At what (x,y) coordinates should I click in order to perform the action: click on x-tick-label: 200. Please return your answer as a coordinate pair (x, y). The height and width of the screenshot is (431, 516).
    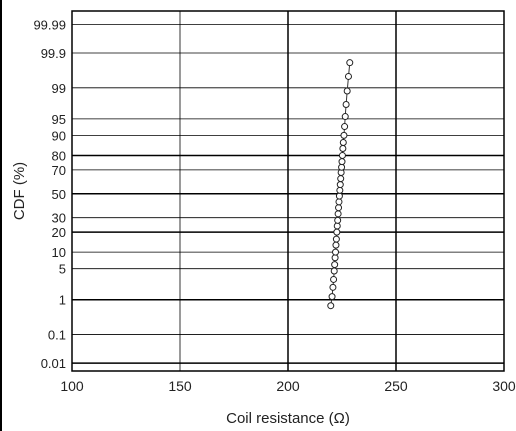
    Looking at the image, I should click on (288, 386).